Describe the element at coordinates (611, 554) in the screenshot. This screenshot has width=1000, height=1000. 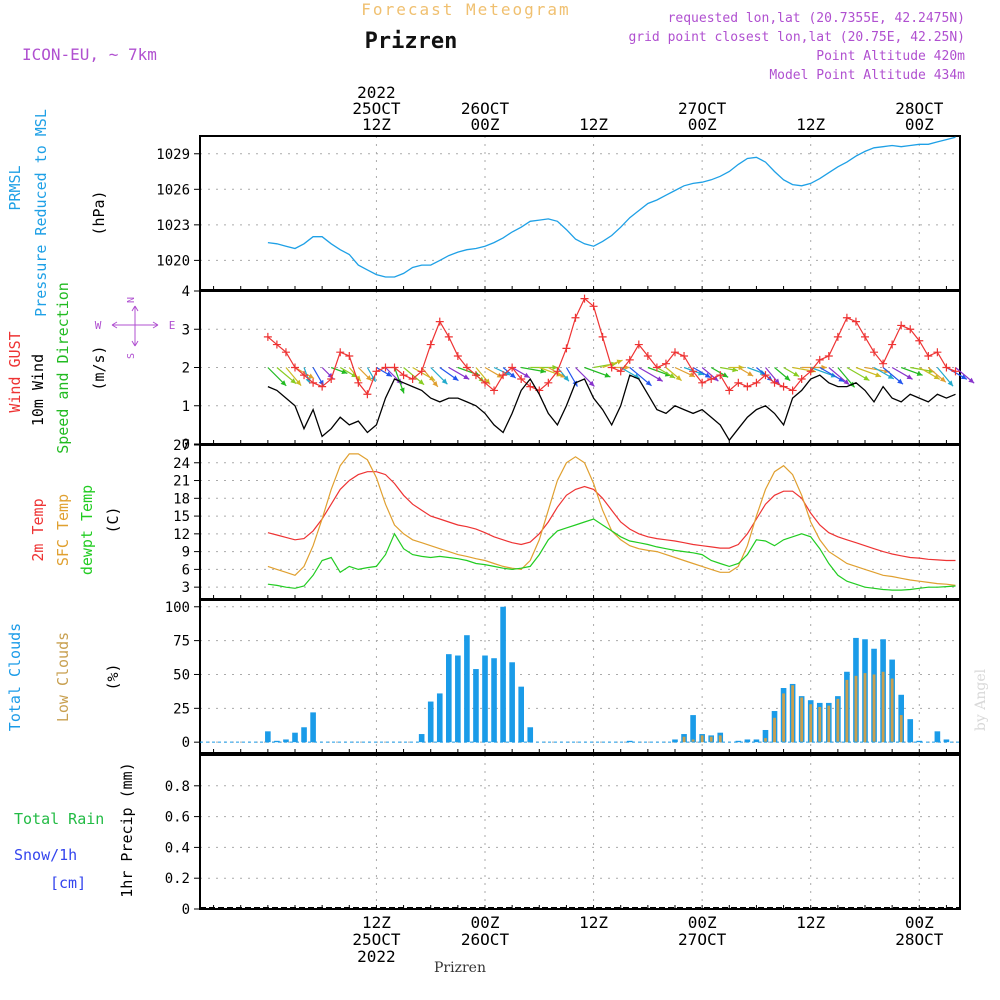
I see `temp-dewpt-line` at that location.